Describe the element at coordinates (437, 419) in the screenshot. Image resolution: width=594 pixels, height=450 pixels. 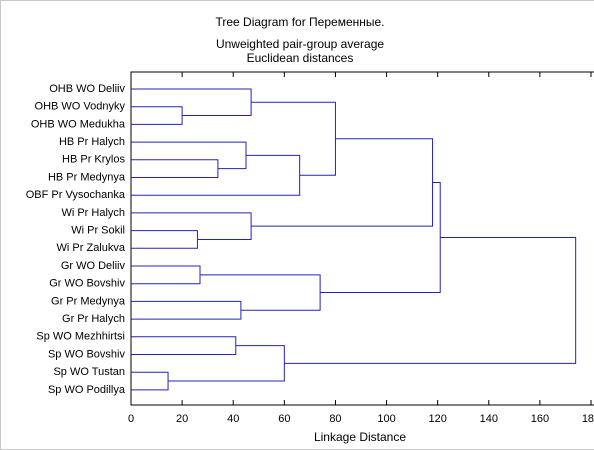
I see `x-tick-label: 120` at that location.